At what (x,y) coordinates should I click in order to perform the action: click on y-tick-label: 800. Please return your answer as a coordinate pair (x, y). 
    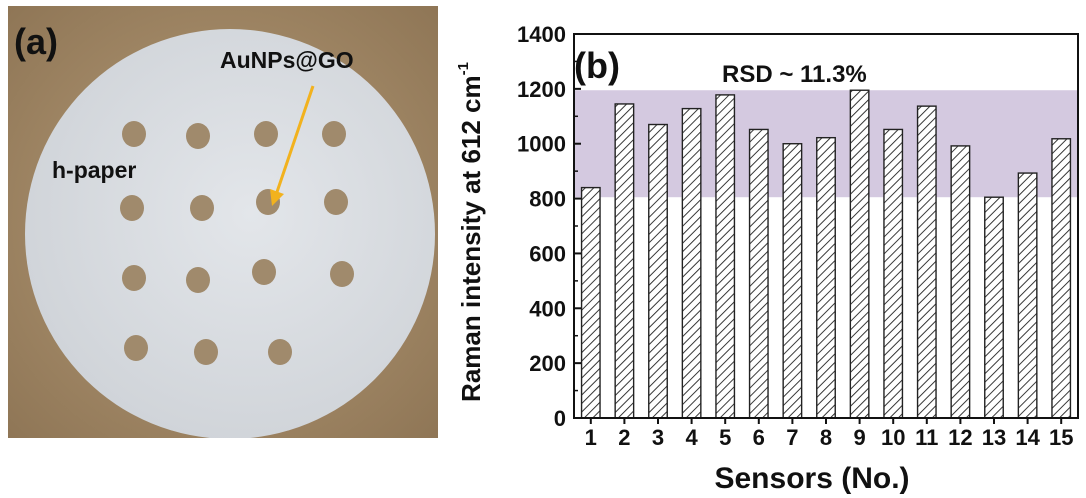
    Looking at the image, I should click on (547, 199).